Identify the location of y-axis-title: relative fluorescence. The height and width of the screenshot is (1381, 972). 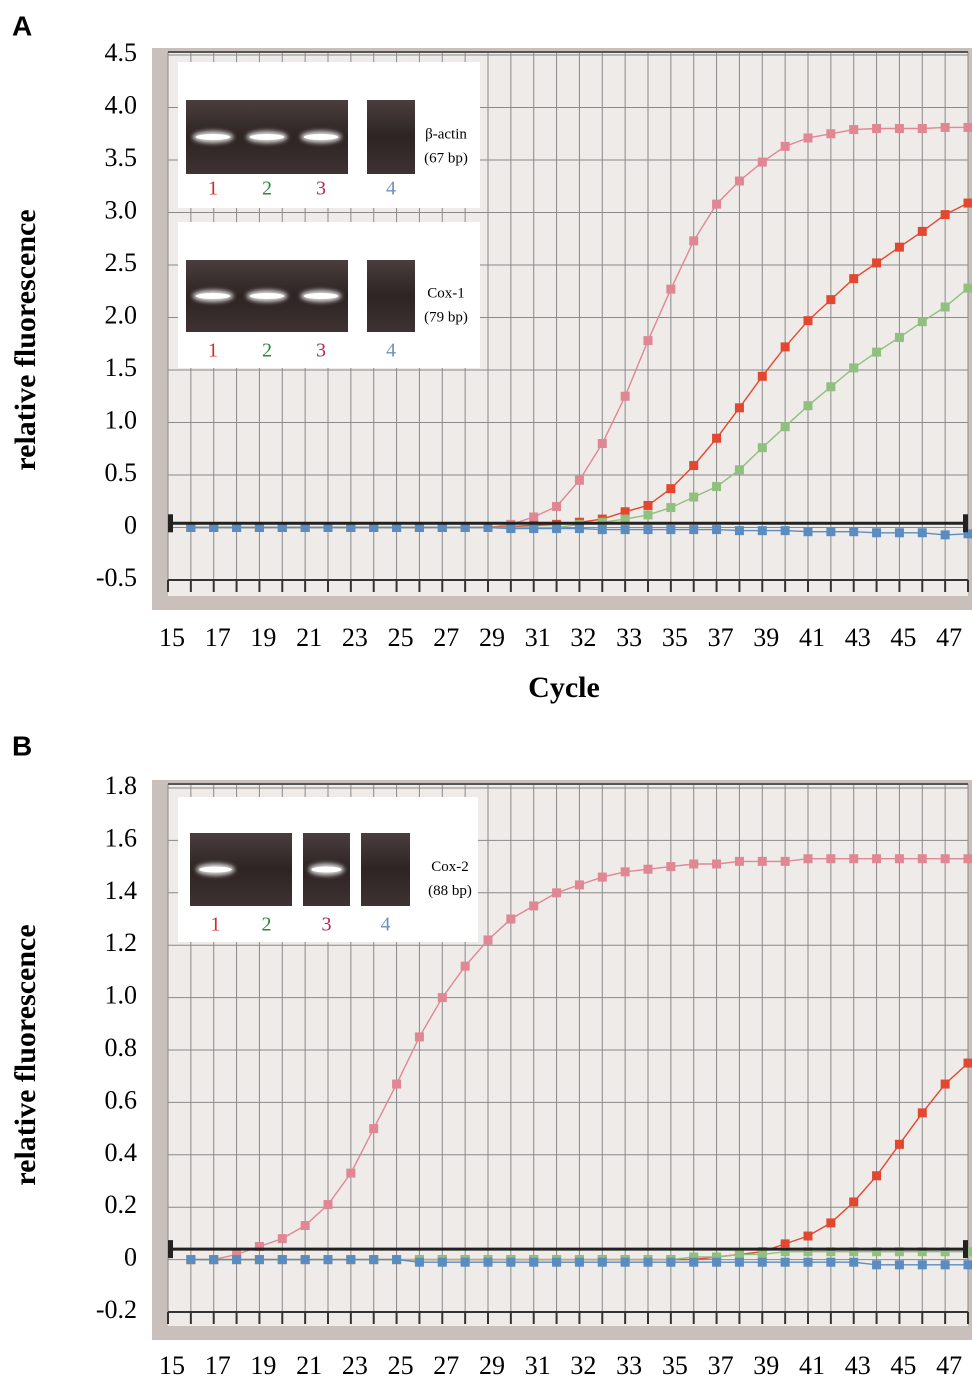
(25, 1054).